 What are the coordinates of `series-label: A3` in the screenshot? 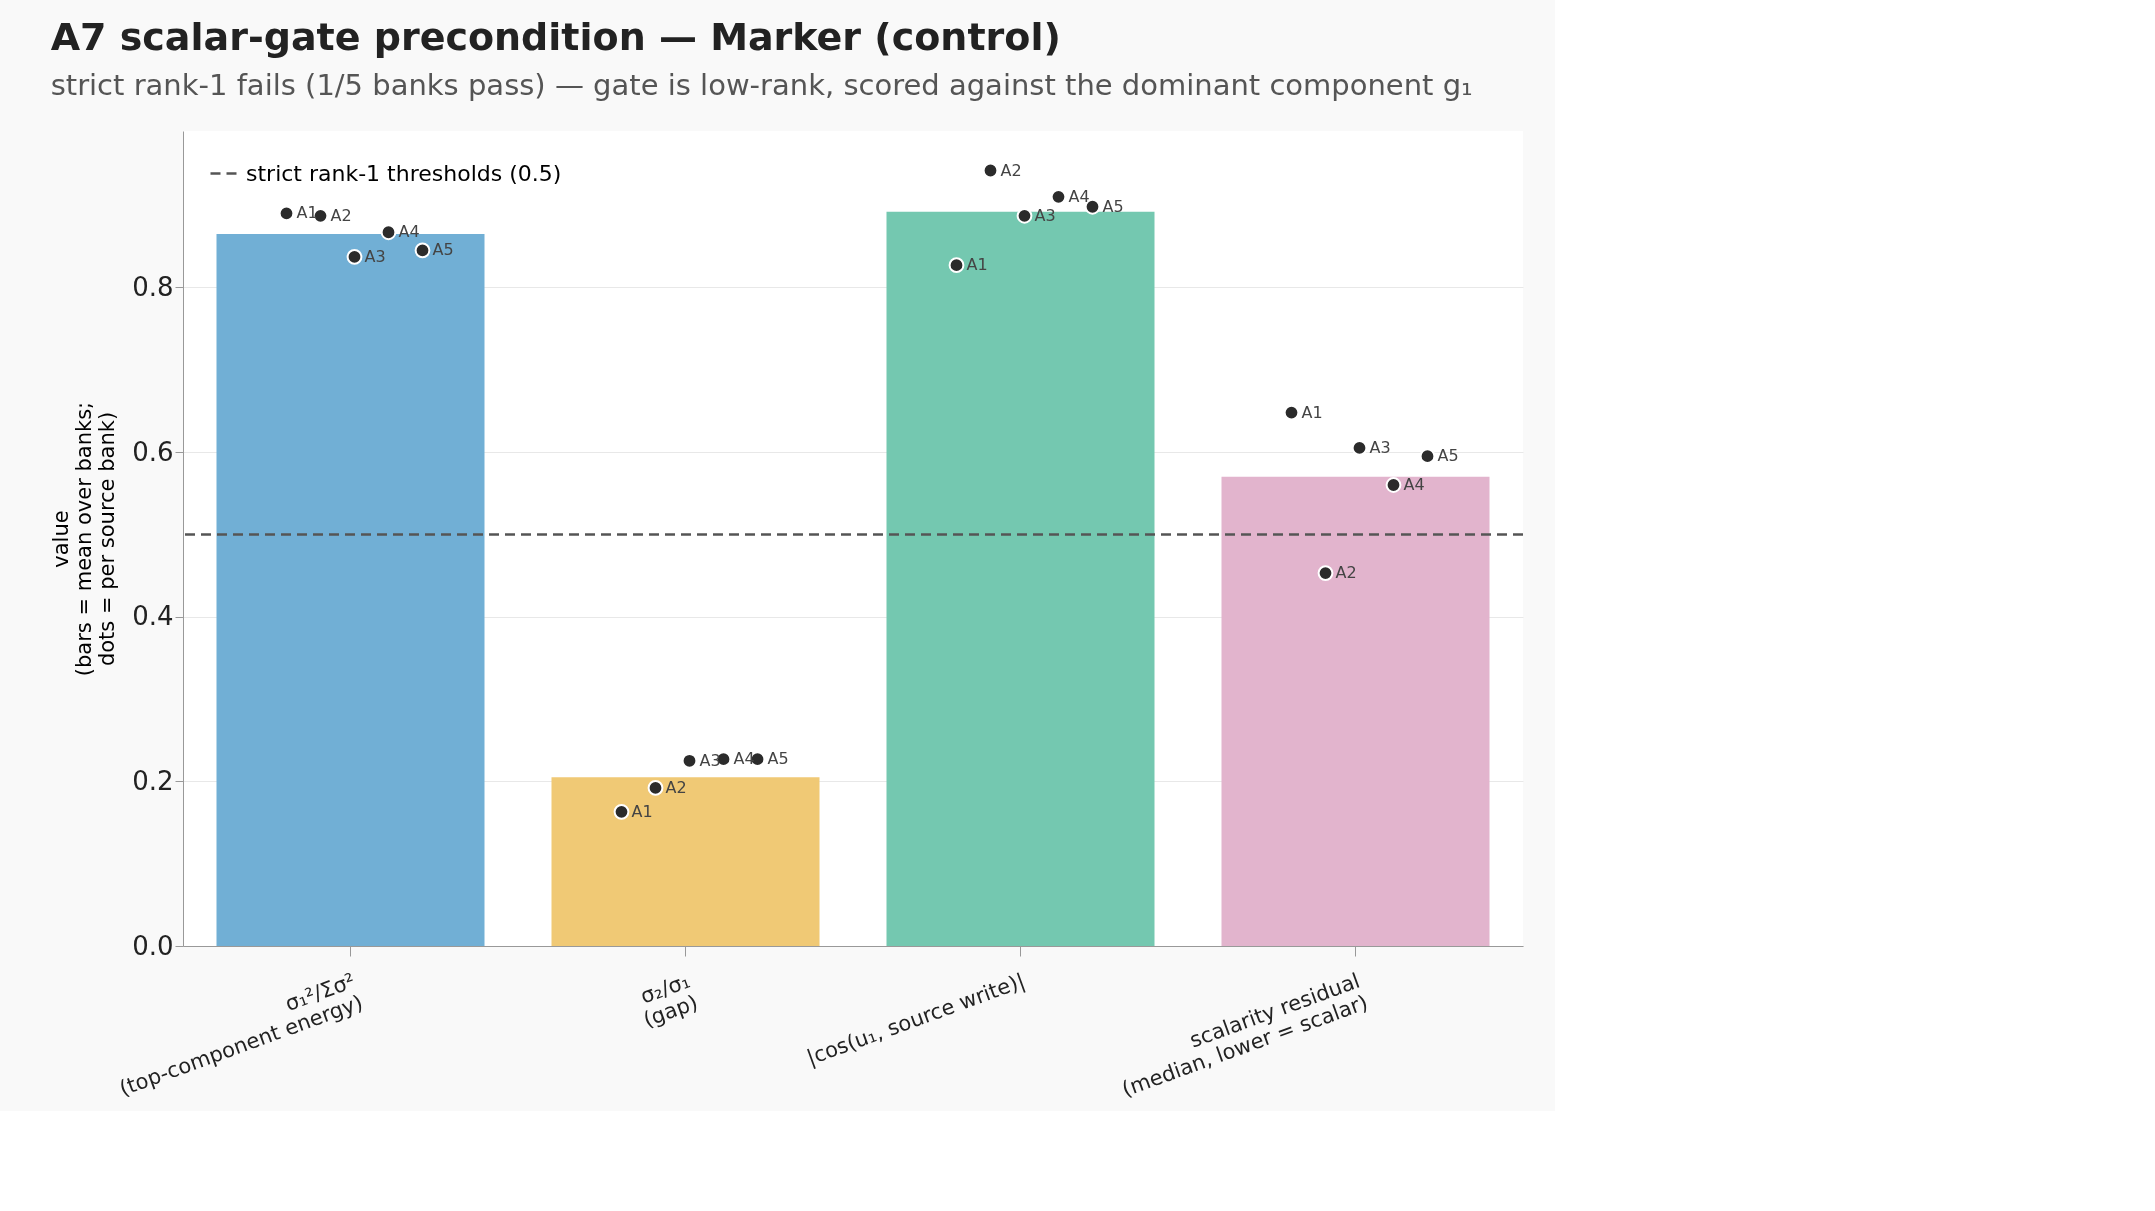 It's located at (1045, 215).